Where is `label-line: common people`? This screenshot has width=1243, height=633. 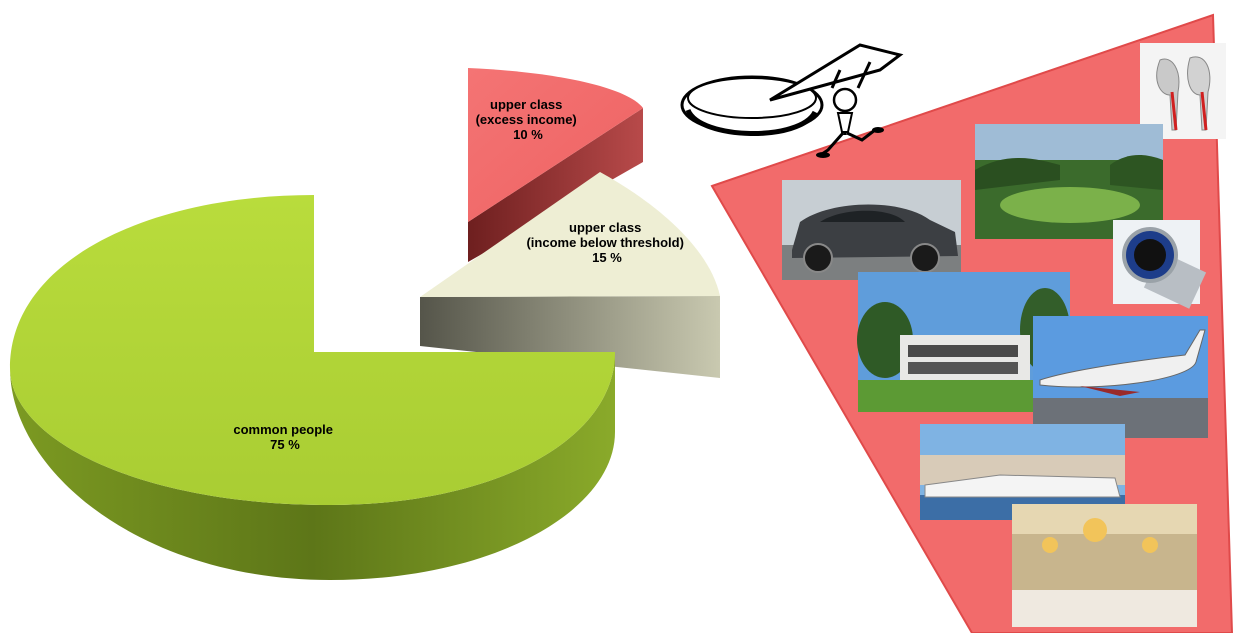 label-line: common people is located at coordinates (283, 429).